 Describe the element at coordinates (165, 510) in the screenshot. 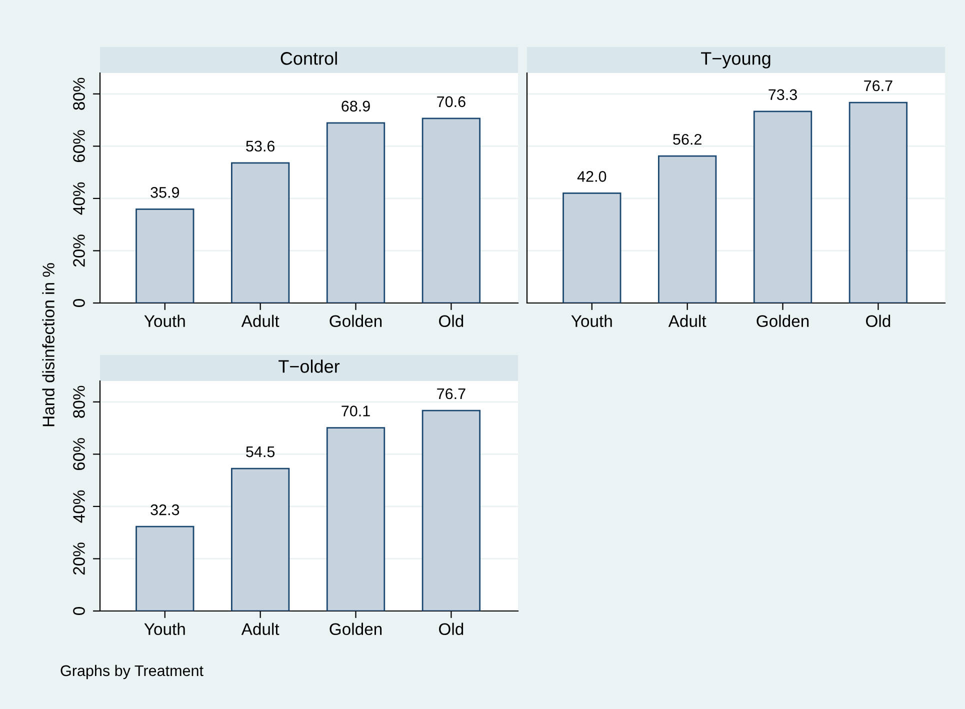

I see `data-label: 32.3` at that location.